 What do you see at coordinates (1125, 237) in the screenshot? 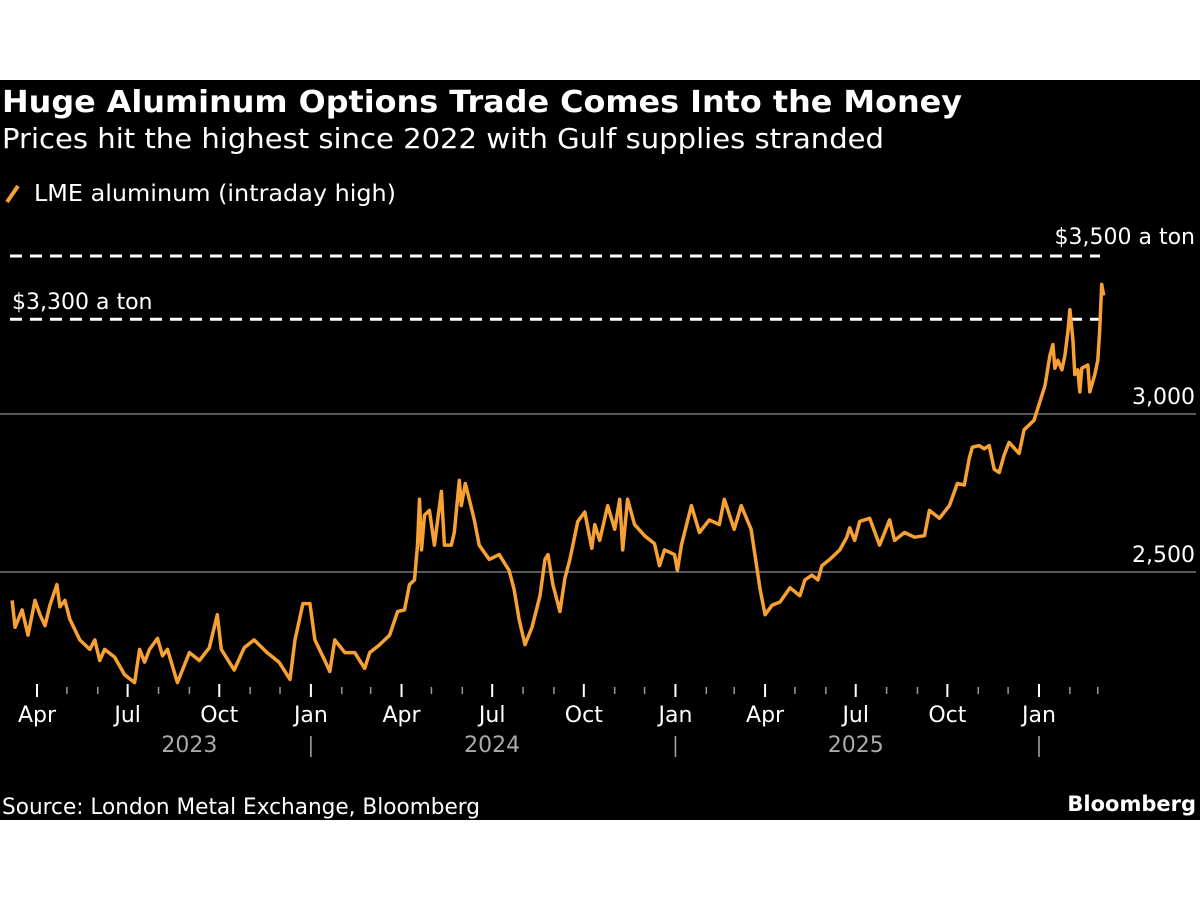
I see `reference-label: $3,500 a ton` at bounding box center [1125, 237].